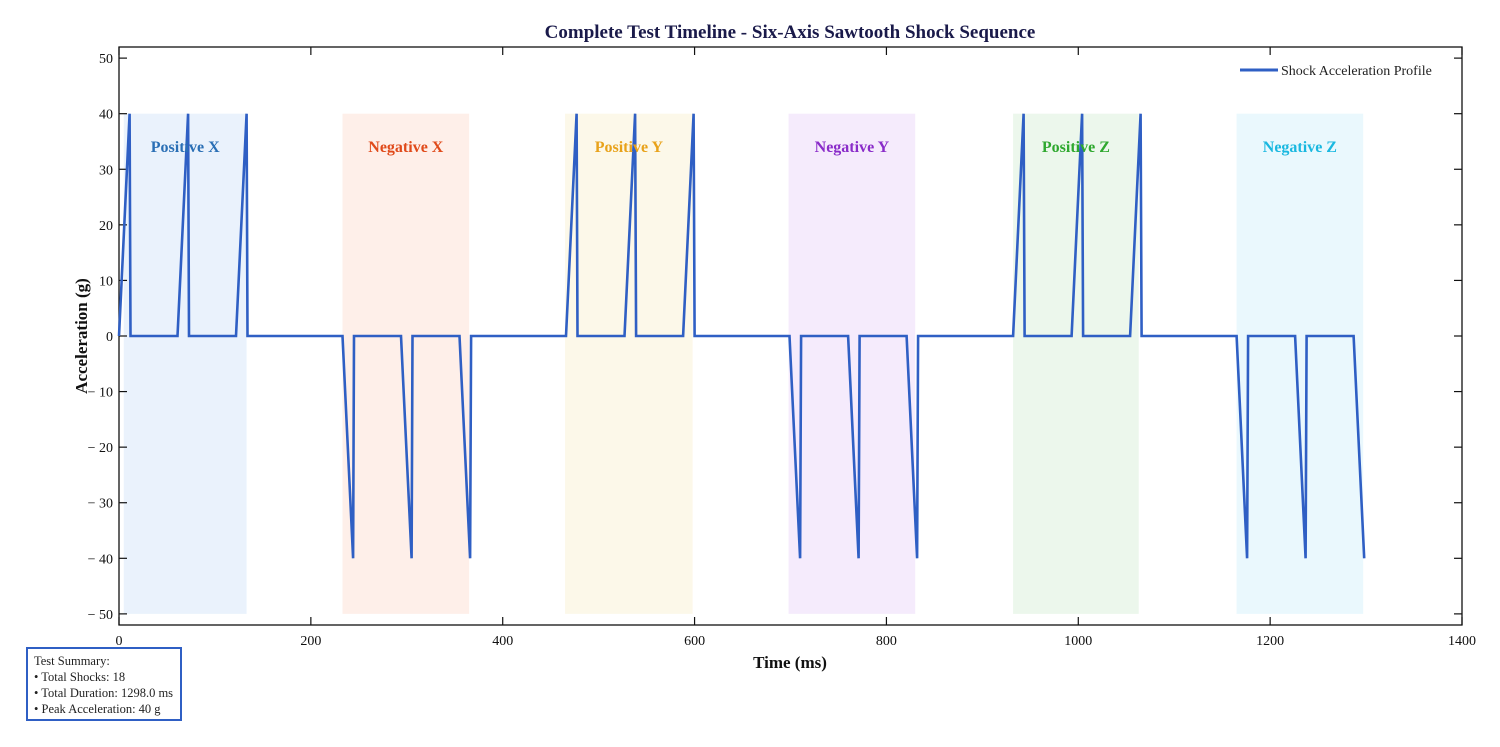 Image resolution: width=1500 pixels, height=747 pixels. What do you see at coordinates (80, 677) in the screenshot?
I see `summary-total-shocks: • Total Shocks: 18` at bounding box center [80, 677].